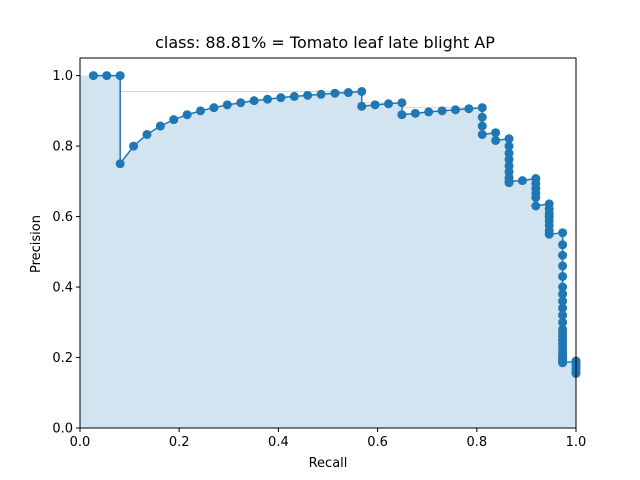 This screenshot has height=480, width=640. I want to click on y-tick-label: 0.8, so click(62, 147).